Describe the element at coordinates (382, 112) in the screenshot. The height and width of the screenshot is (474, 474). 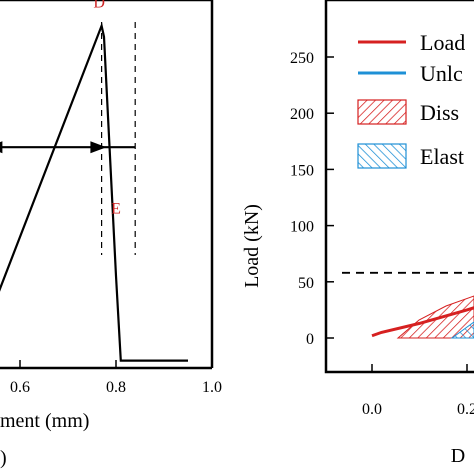
I see `legend-swatch-diss` at that location.